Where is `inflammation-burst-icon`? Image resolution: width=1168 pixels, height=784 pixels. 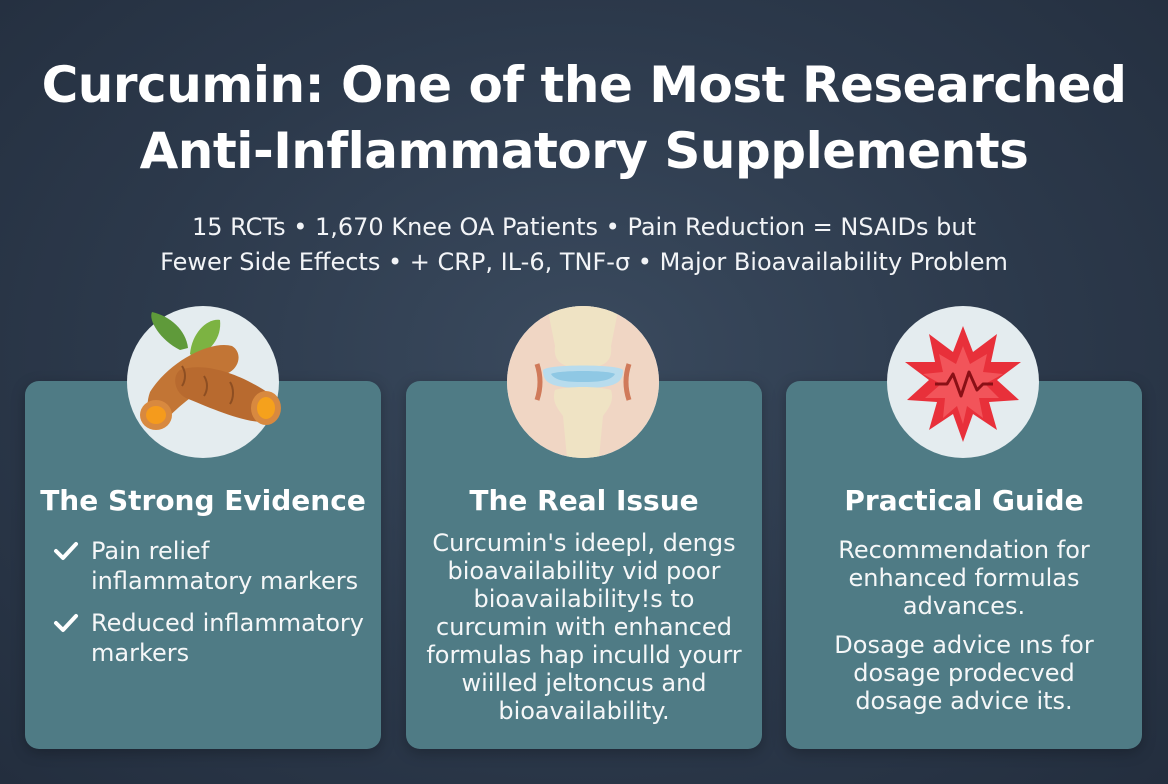 inflammation-burst-icon is located at coordinates (963, 384).